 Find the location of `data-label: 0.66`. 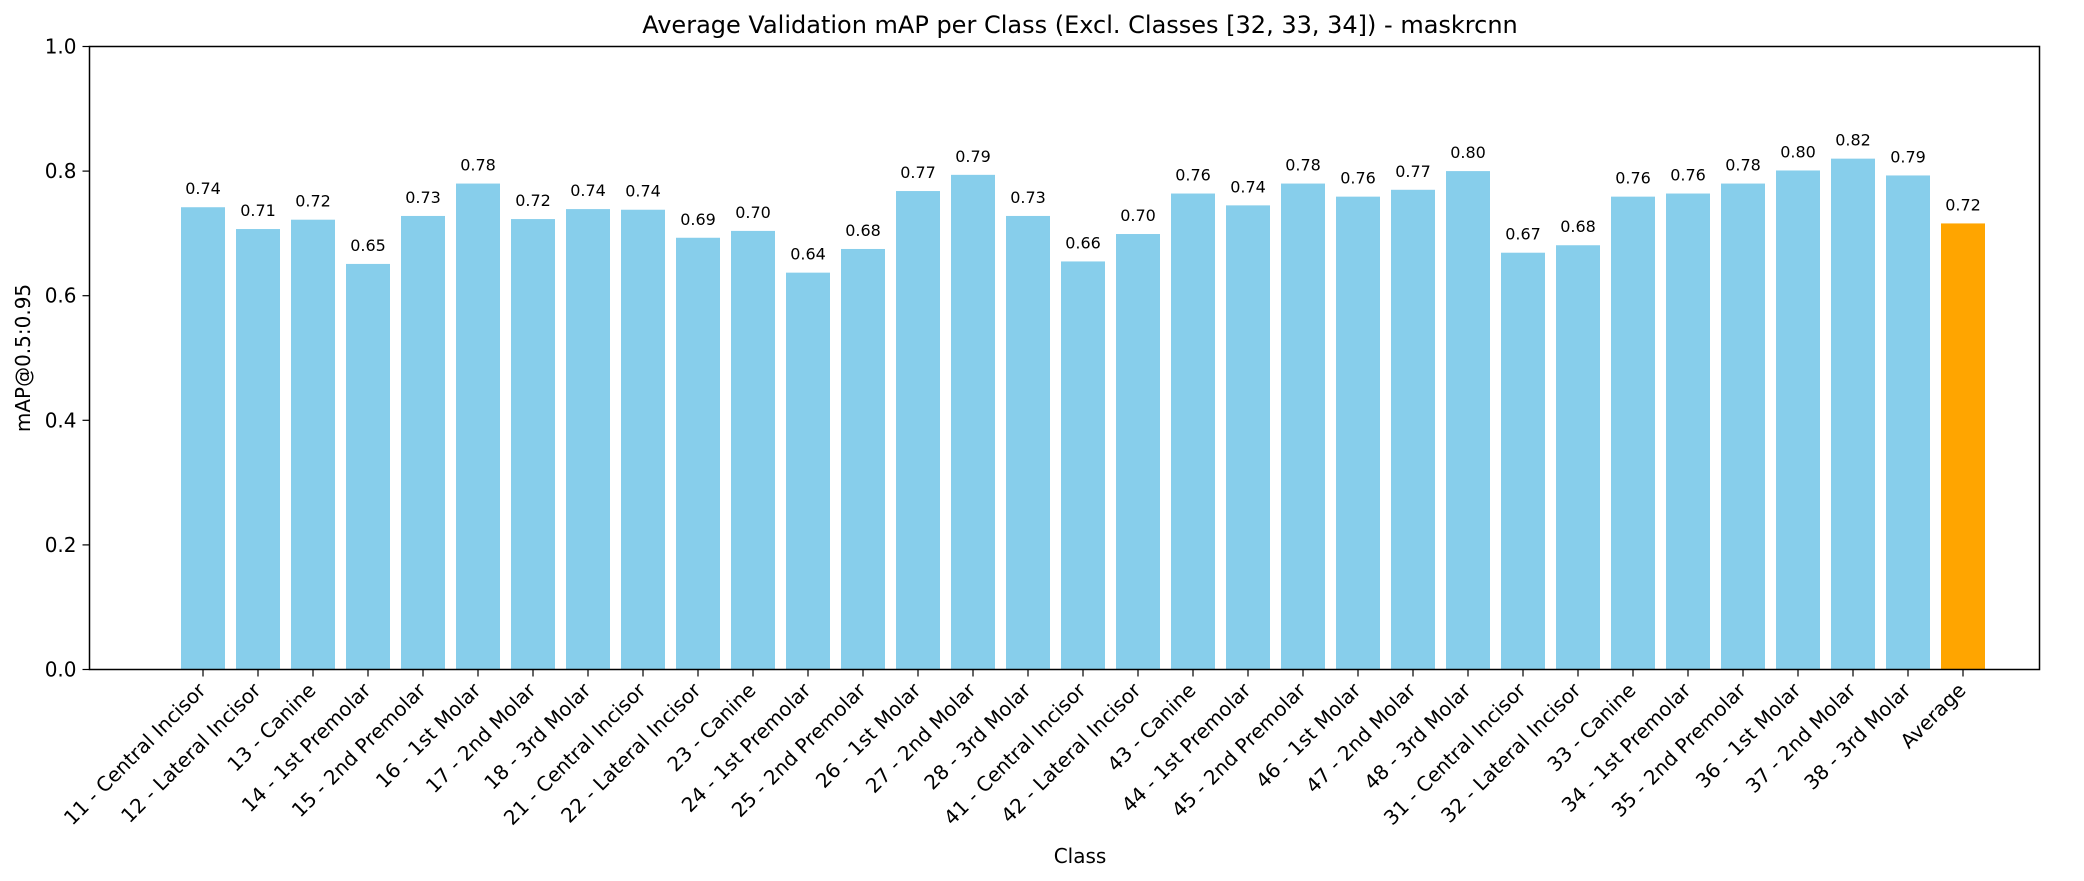

data-label: 0.66 is located at coordinates (1083, 242).